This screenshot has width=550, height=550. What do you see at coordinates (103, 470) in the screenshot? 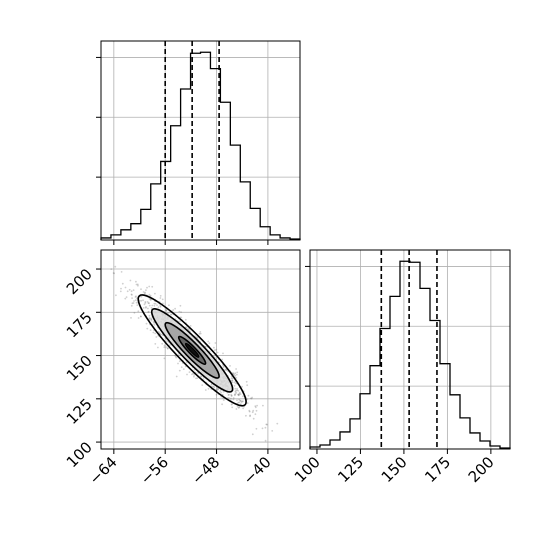
I see `x-tick-label: −64` at bounding box center [103, 470].